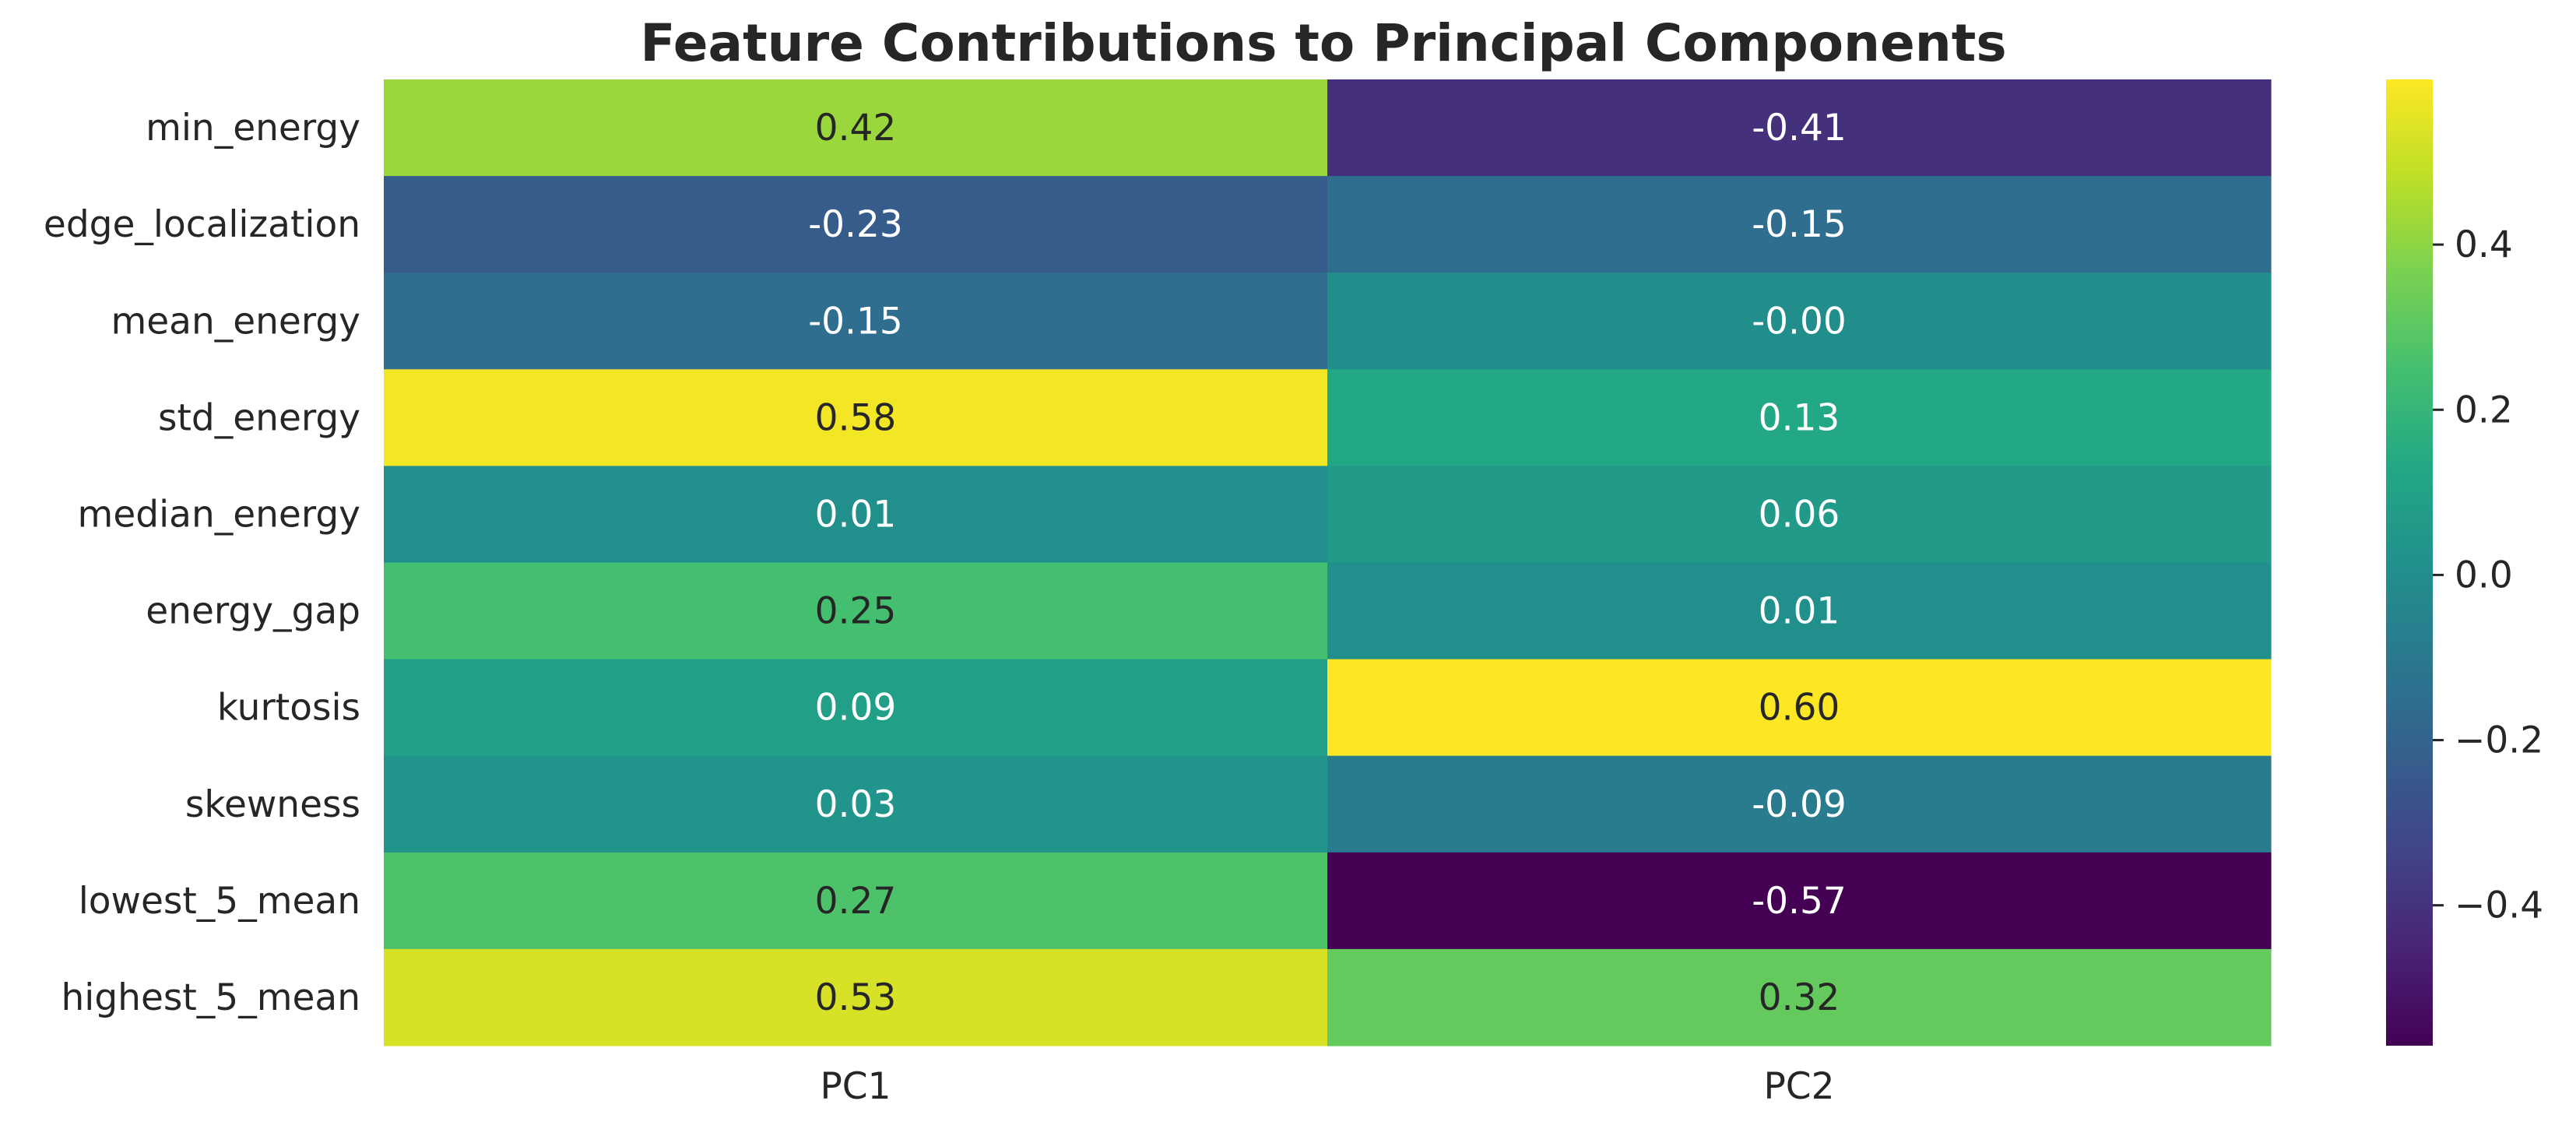 This screenshot has width=2576, height=1129. I want to click on column-label: PC2, so click(1798, 1086).